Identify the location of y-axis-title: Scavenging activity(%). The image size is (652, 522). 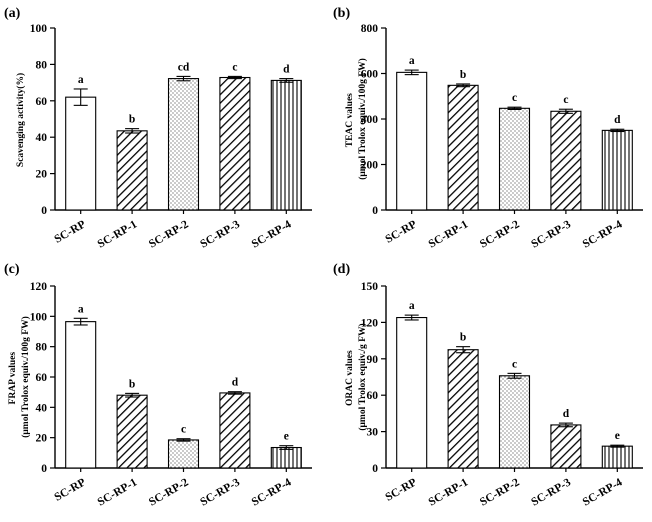
(20, 120).